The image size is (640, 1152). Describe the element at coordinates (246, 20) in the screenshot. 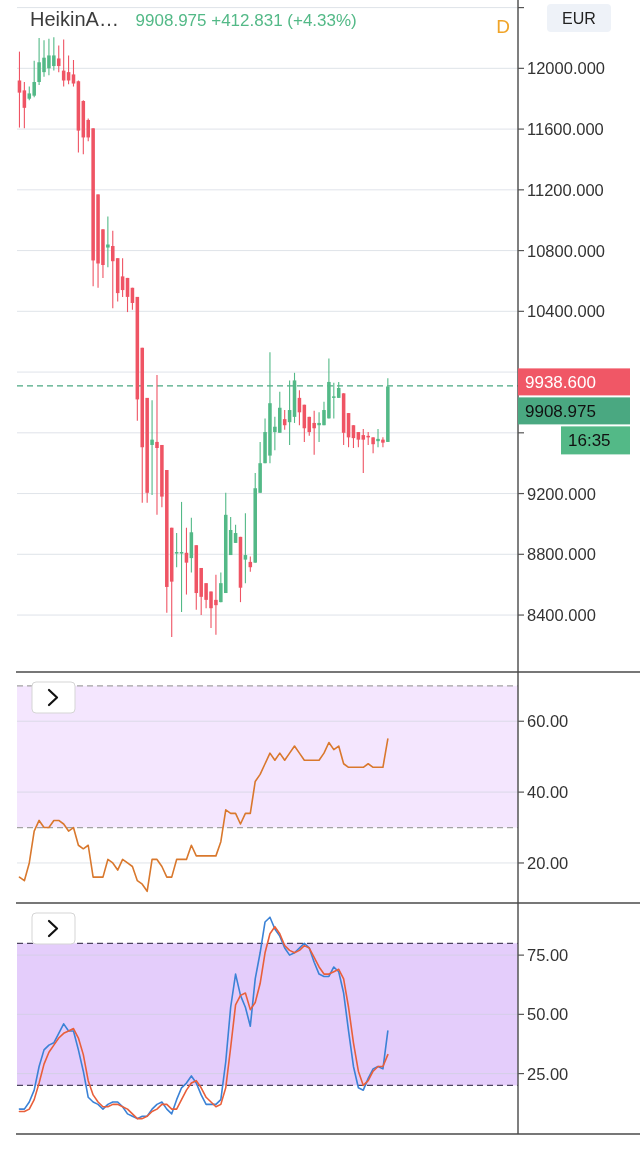

I see `text: 9908.975 +412.831 (+4.33%)` at that location.